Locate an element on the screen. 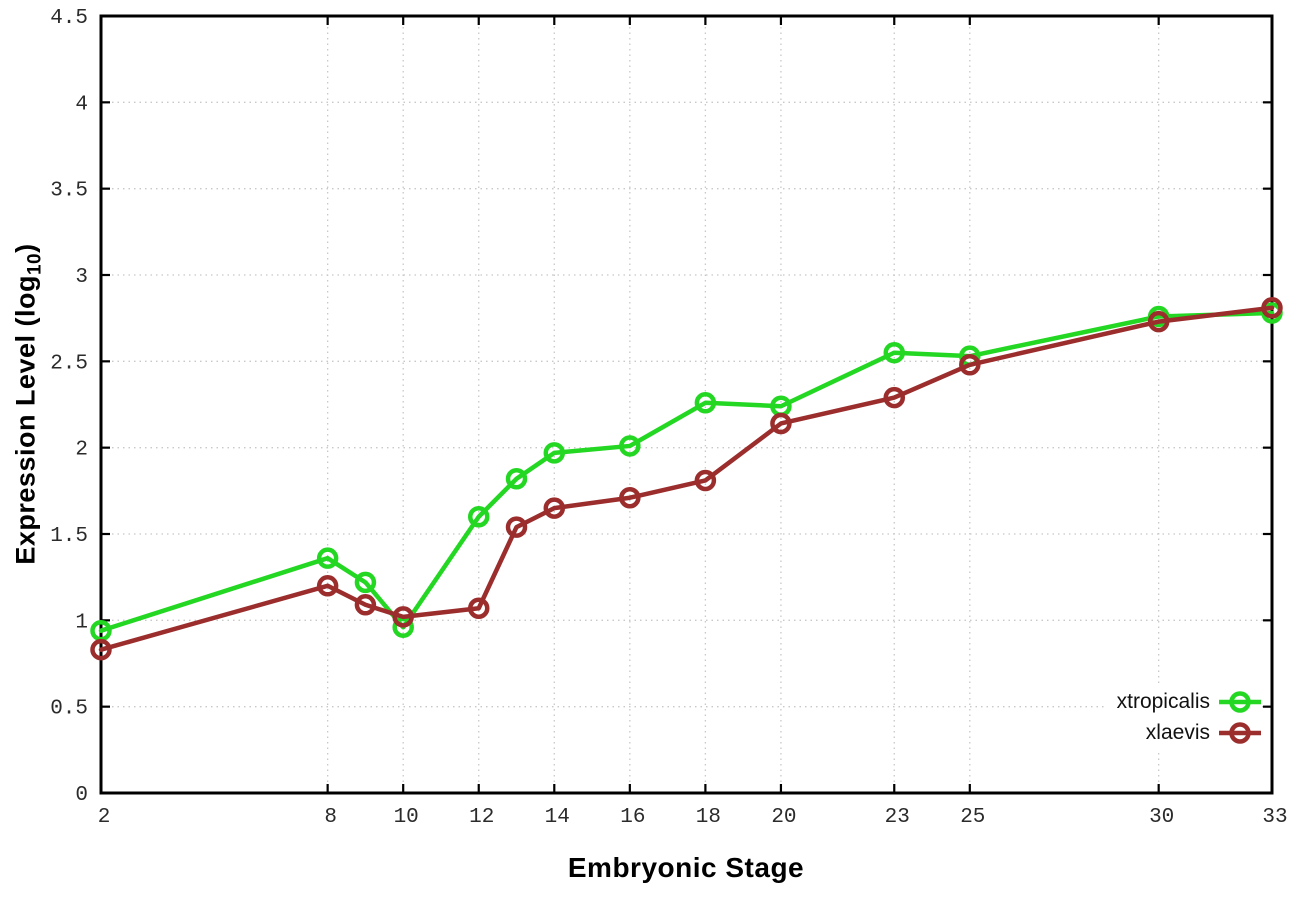 The height and width of the screenshot is (907, 1296). y-tick-label: 4 is located at coordinates (81, 104).